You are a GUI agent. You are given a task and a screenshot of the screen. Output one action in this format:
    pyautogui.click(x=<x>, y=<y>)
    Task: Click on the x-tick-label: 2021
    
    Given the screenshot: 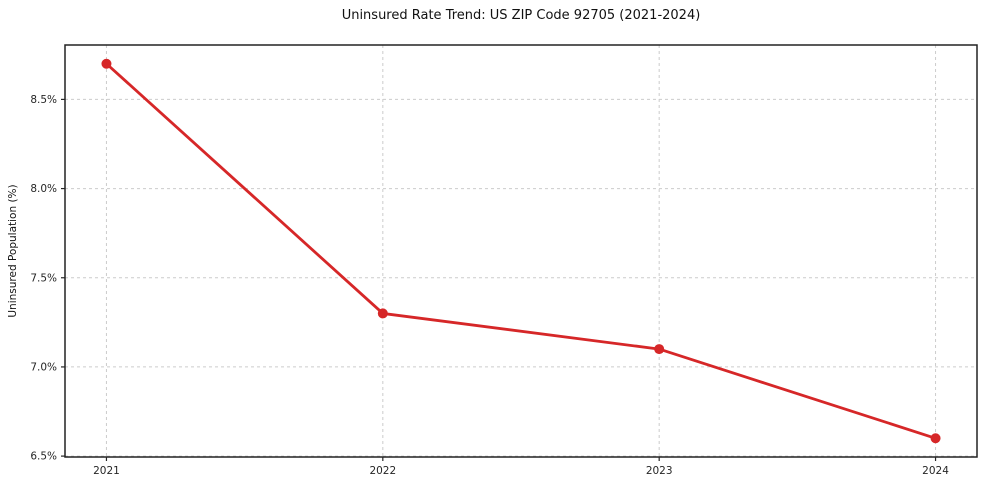 What is the action you would take?
    pyautogui.click(x=106, y=471)
    